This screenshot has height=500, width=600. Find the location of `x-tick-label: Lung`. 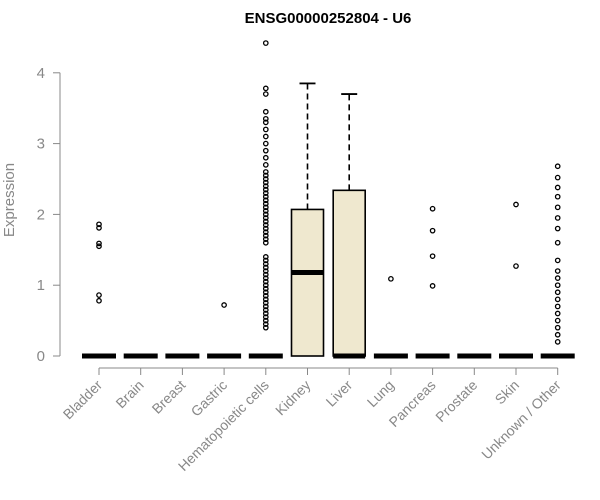

x-tick-label: Lung is located at coordinates (380, 393).